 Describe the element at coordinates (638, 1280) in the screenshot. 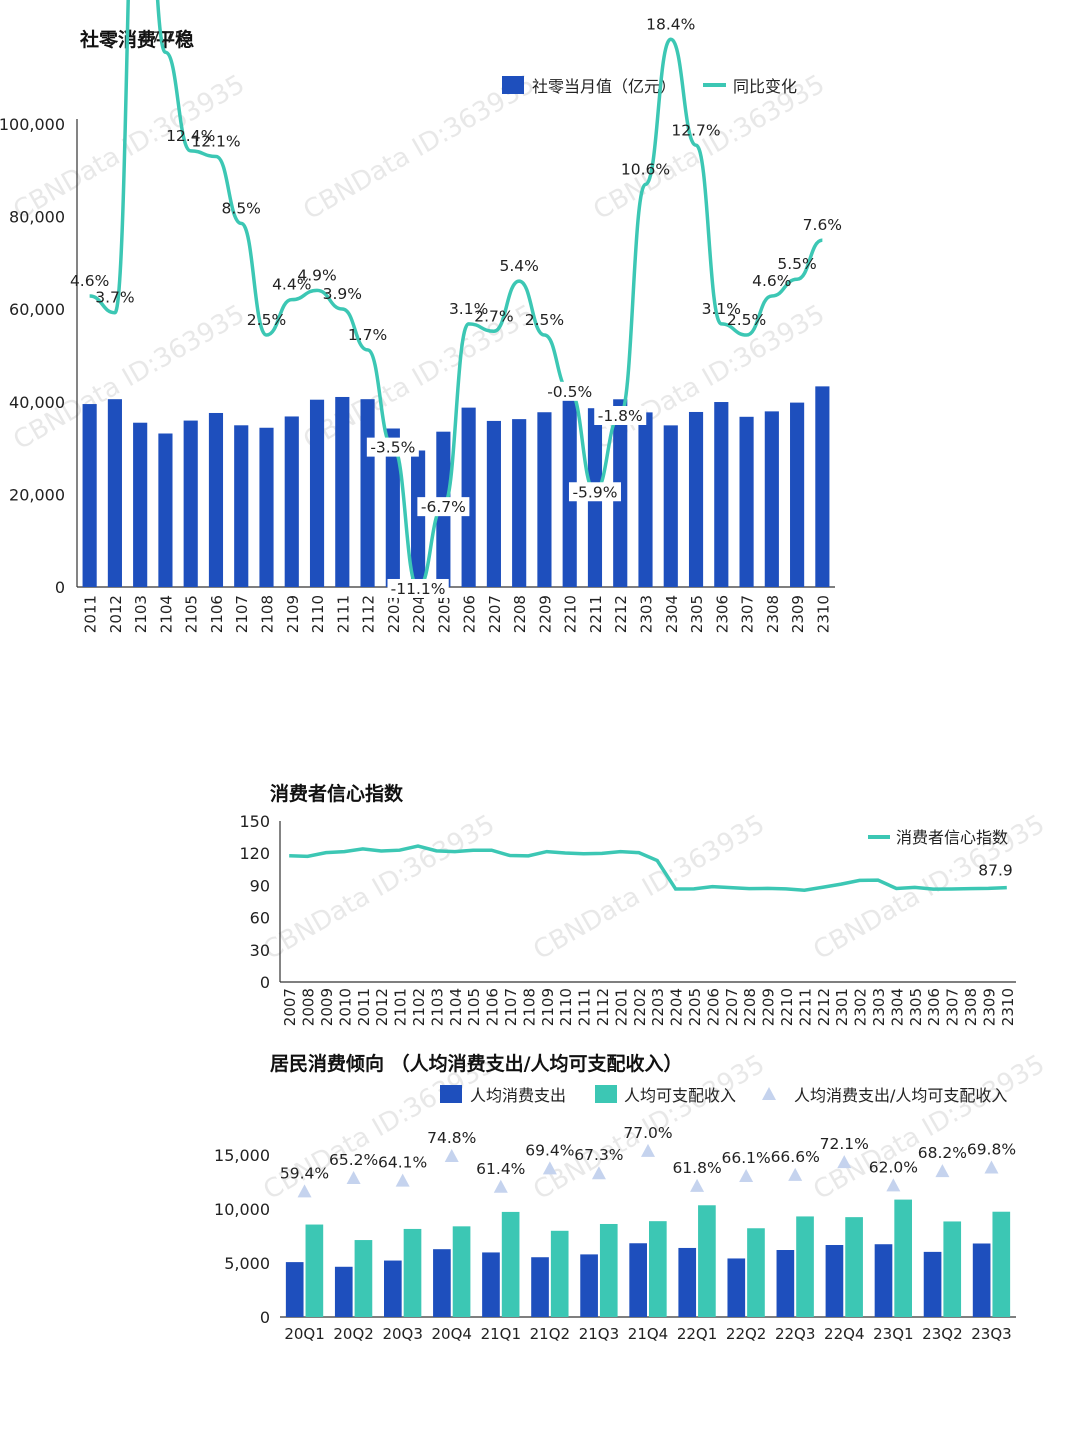

I see `bar-spend-21Q4` at that location.